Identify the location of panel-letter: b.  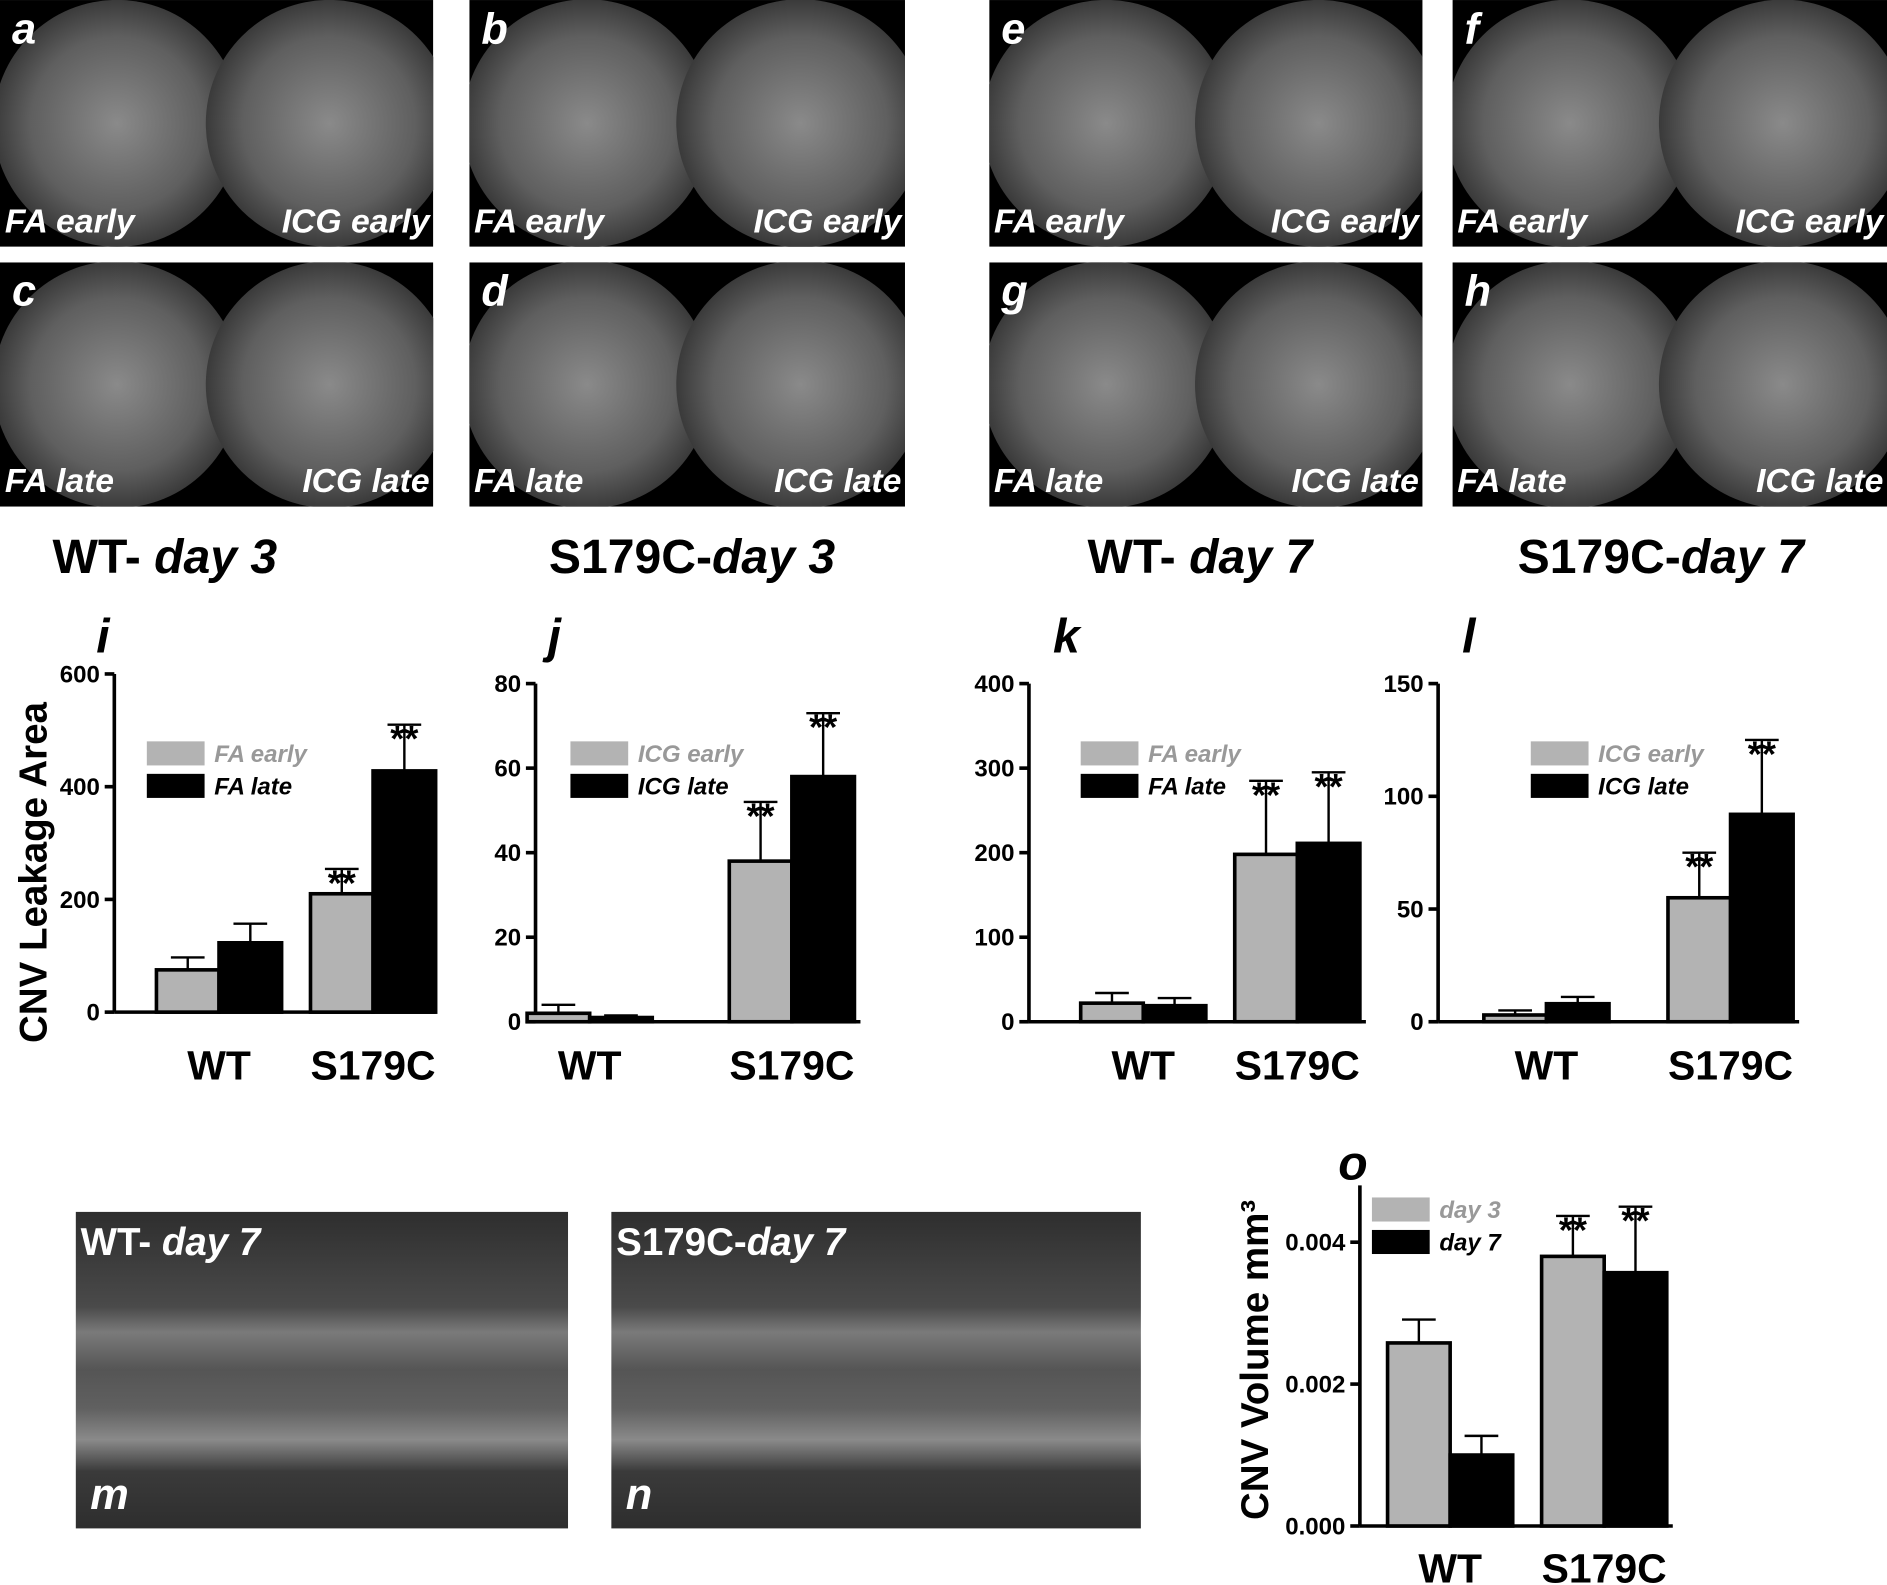
(494, 29).